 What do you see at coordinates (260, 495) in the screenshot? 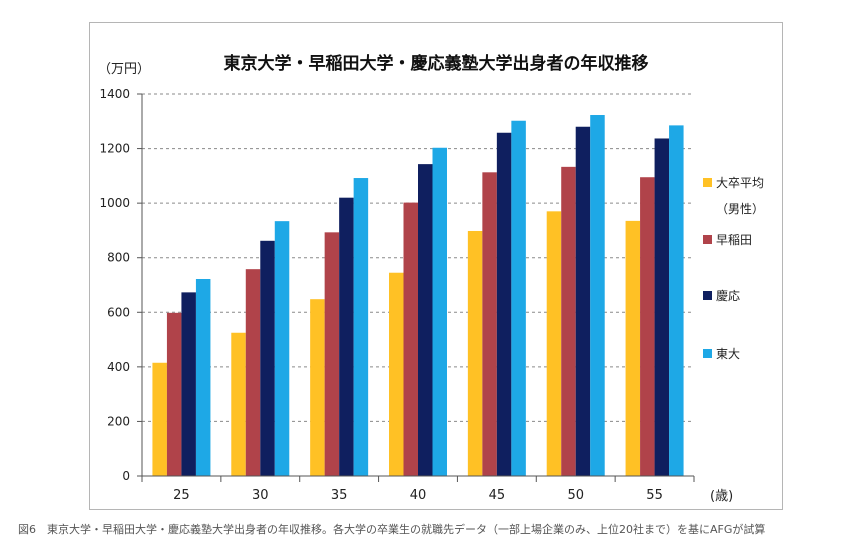
I see `x-tick-label: 30` at bounding box center [260, 495].